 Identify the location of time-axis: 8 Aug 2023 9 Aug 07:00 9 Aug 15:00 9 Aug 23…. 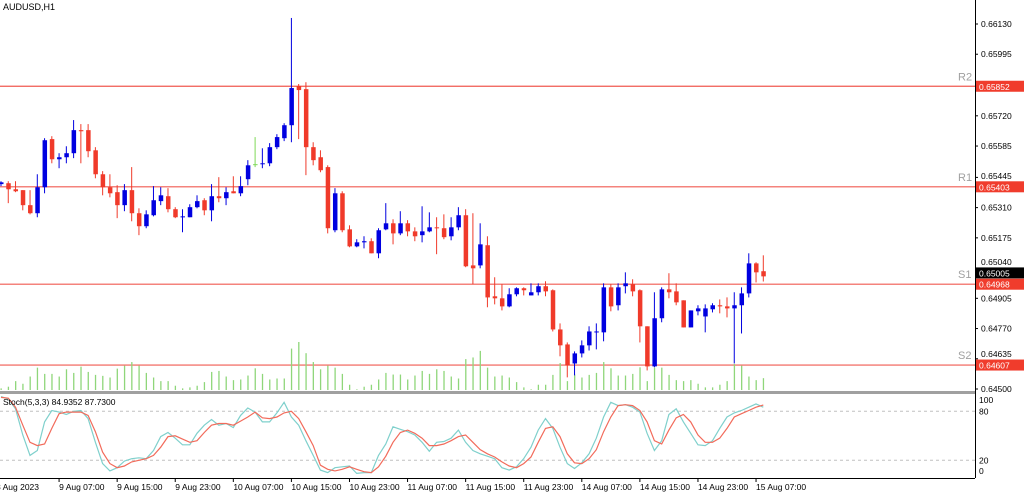
(403, 485).